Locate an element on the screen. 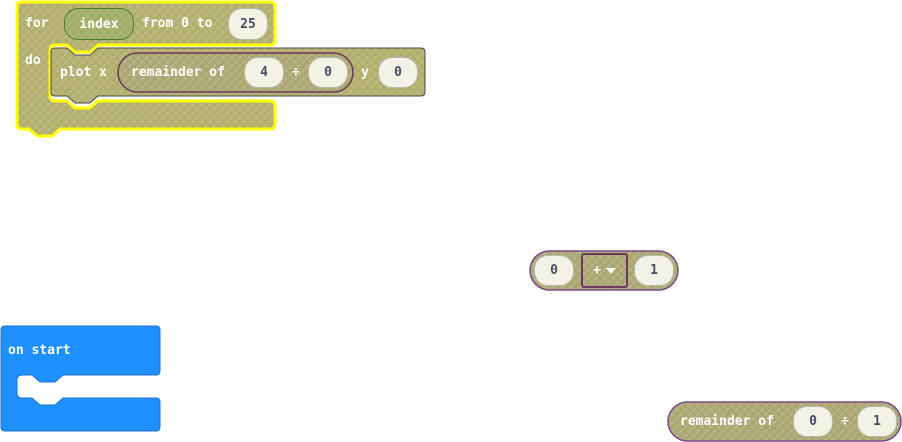  remainder-divisor-input: 1 is located at coordinates (877, 421).